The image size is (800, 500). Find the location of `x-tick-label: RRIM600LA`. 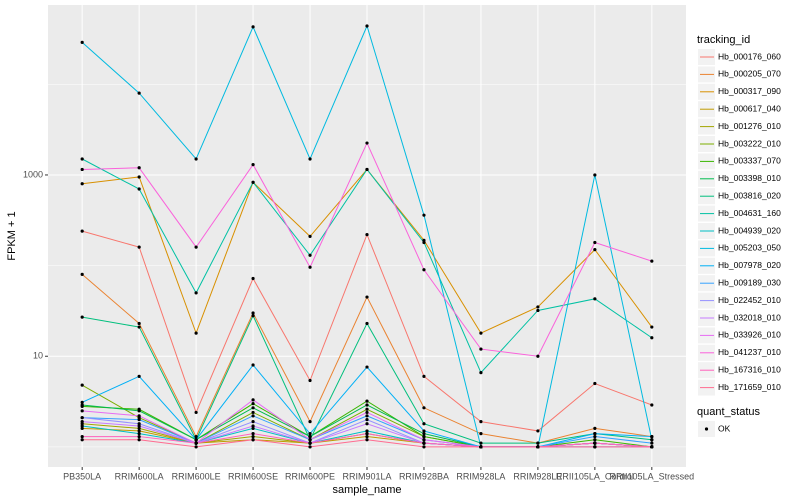

x-tick-label: RRIM600LA is located at coordinates (139, 476).